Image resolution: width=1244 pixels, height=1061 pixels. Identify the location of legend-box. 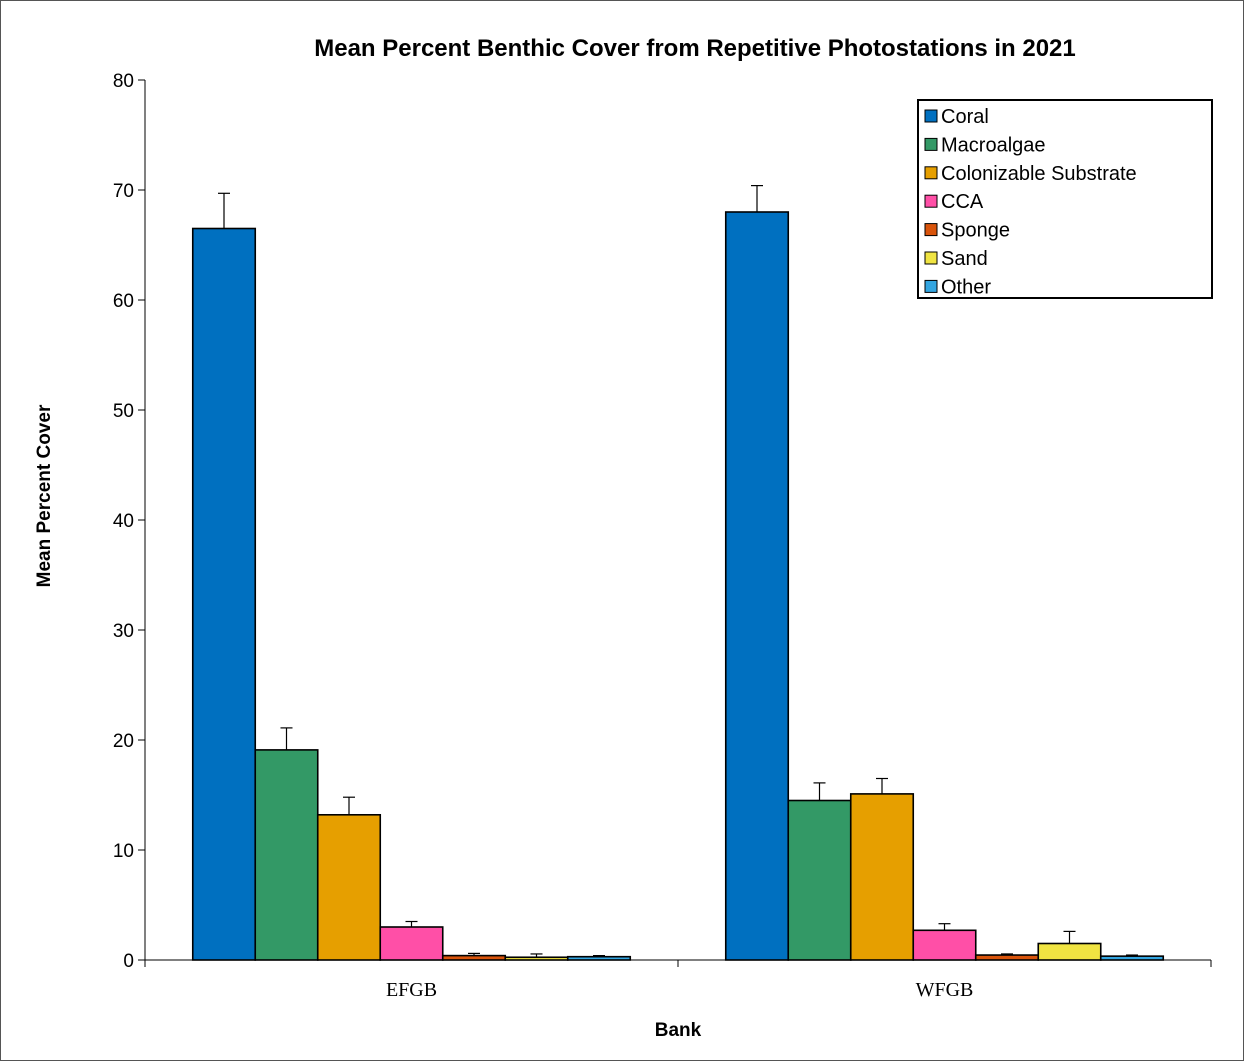
(1065, 199).